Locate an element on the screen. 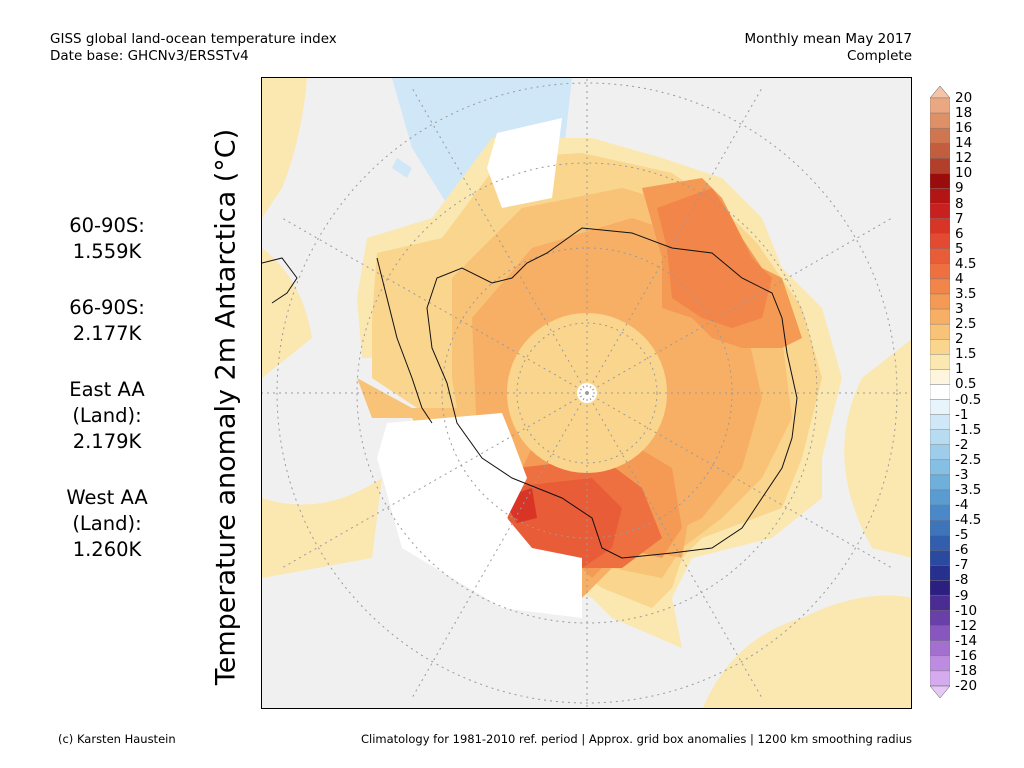  axis-label-text: Temperature anomaly 2m Antarctica (°C) is located at coordinates (226, 407).